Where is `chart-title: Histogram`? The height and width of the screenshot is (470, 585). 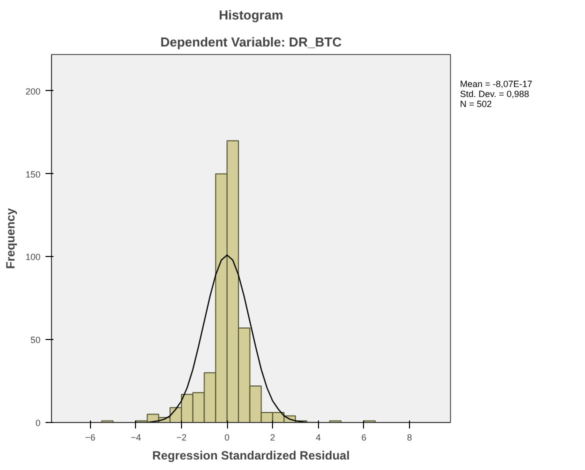 chart-title: Histogram is located at coordinates (251, 15).